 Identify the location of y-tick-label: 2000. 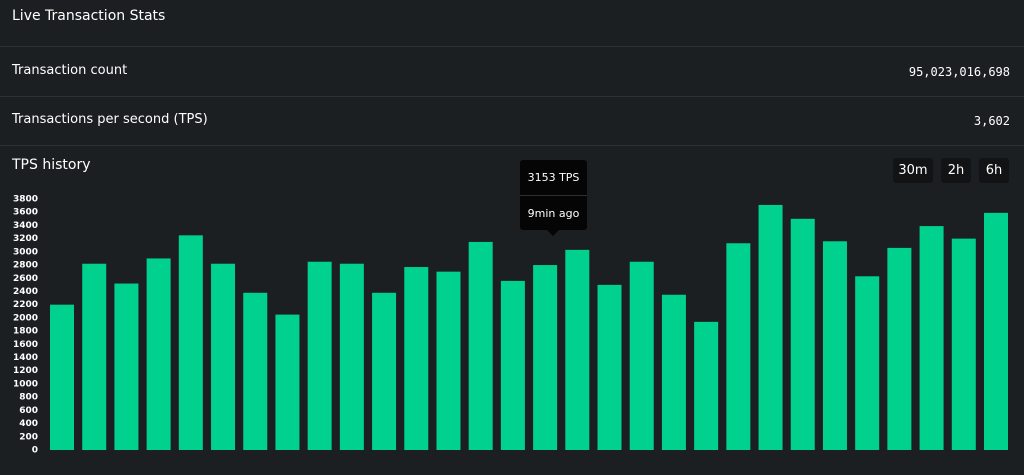
(25, 318).